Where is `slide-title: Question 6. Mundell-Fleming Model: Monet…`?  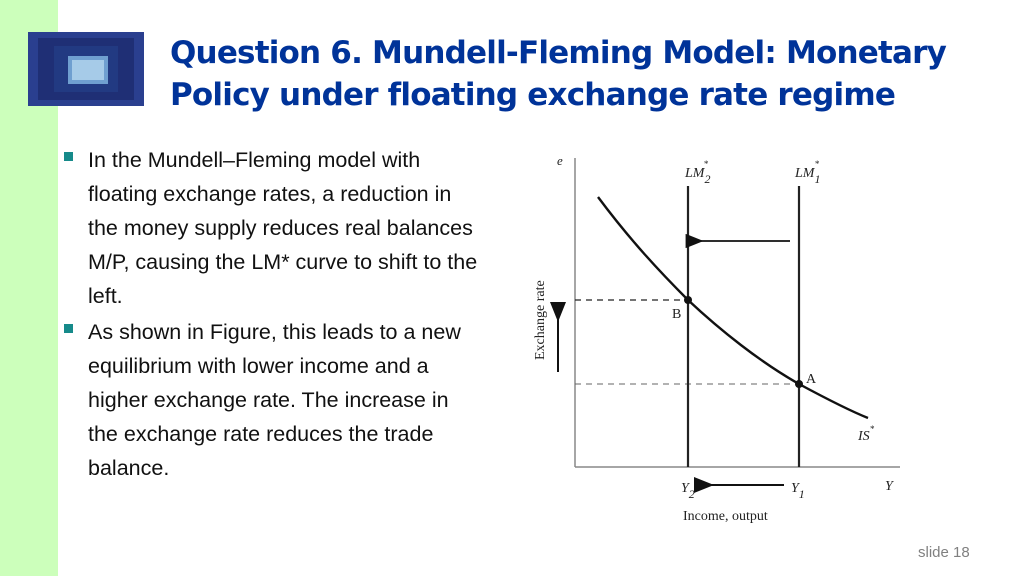
slide-title: Question 6. Mundell-Fleming Model: Monet… is located at coordinates (590, 74).